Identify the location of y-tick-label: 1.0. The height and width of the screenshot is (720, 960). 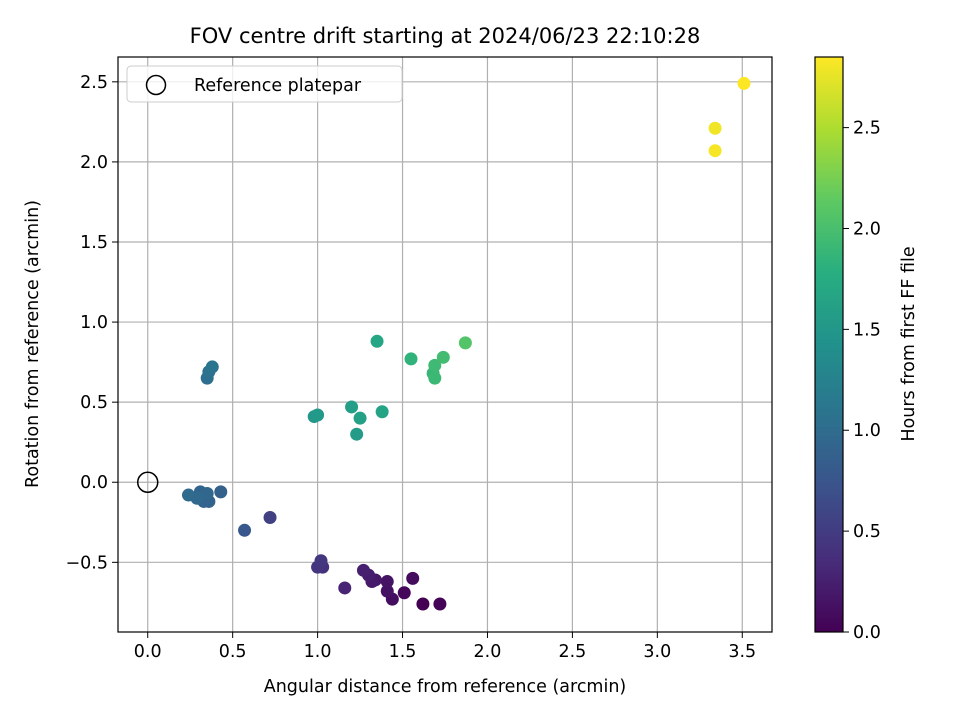
(94, 323).